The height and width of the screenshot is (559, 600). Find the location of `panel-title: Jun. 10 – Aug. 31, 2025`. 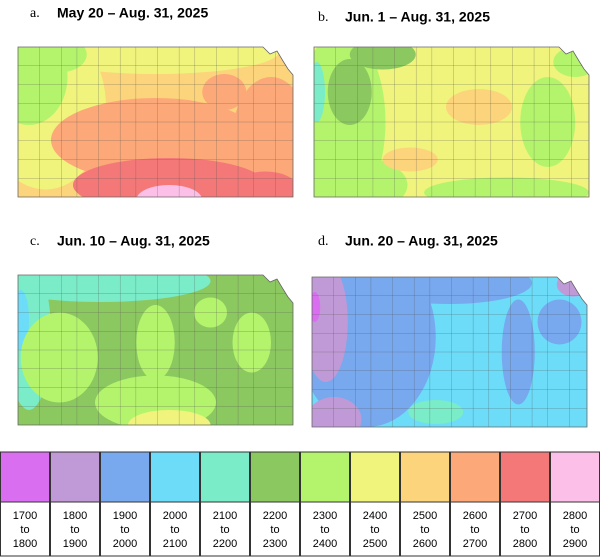

panel-title: Jun. 10 – Aug. 31, 2025 is located at coordinates (133, 241).